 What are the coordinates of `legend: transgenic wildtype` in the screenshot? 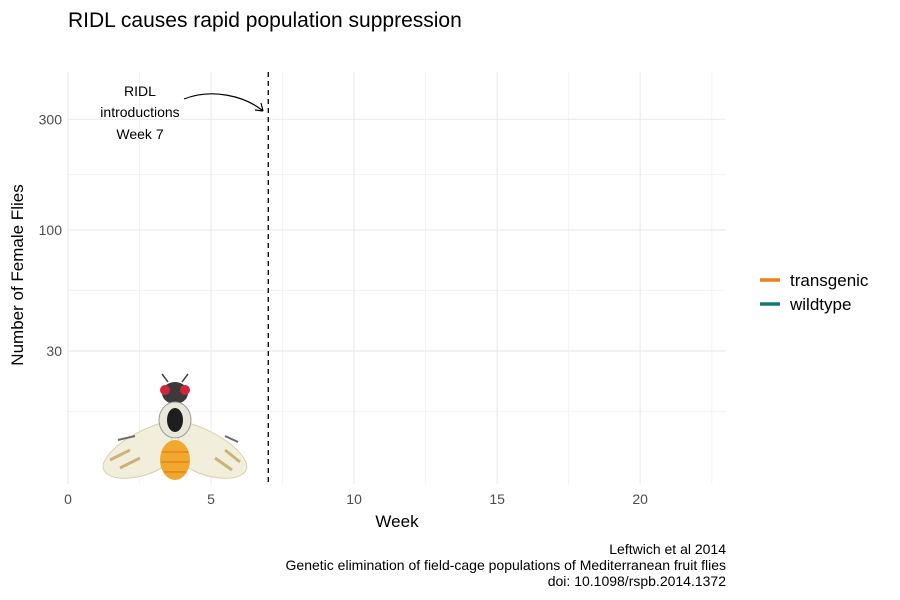 It's located at (814, 292).